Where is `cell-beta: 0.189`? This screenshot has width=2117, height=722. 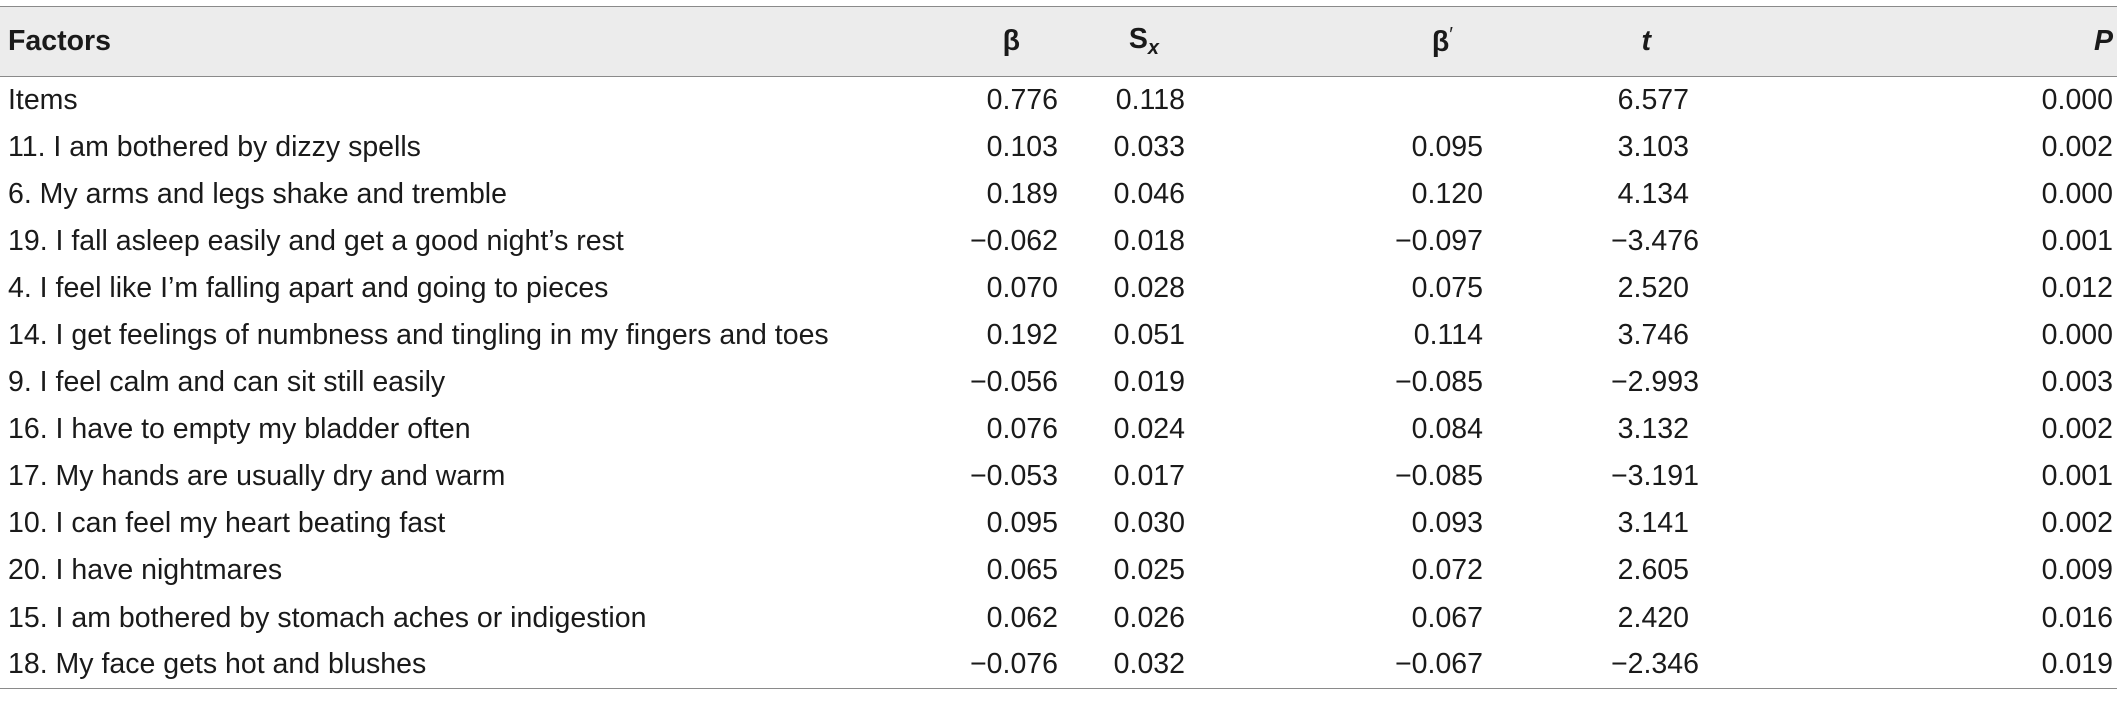 cell-beta: 0.189 is located at coordinates (1022, 193).